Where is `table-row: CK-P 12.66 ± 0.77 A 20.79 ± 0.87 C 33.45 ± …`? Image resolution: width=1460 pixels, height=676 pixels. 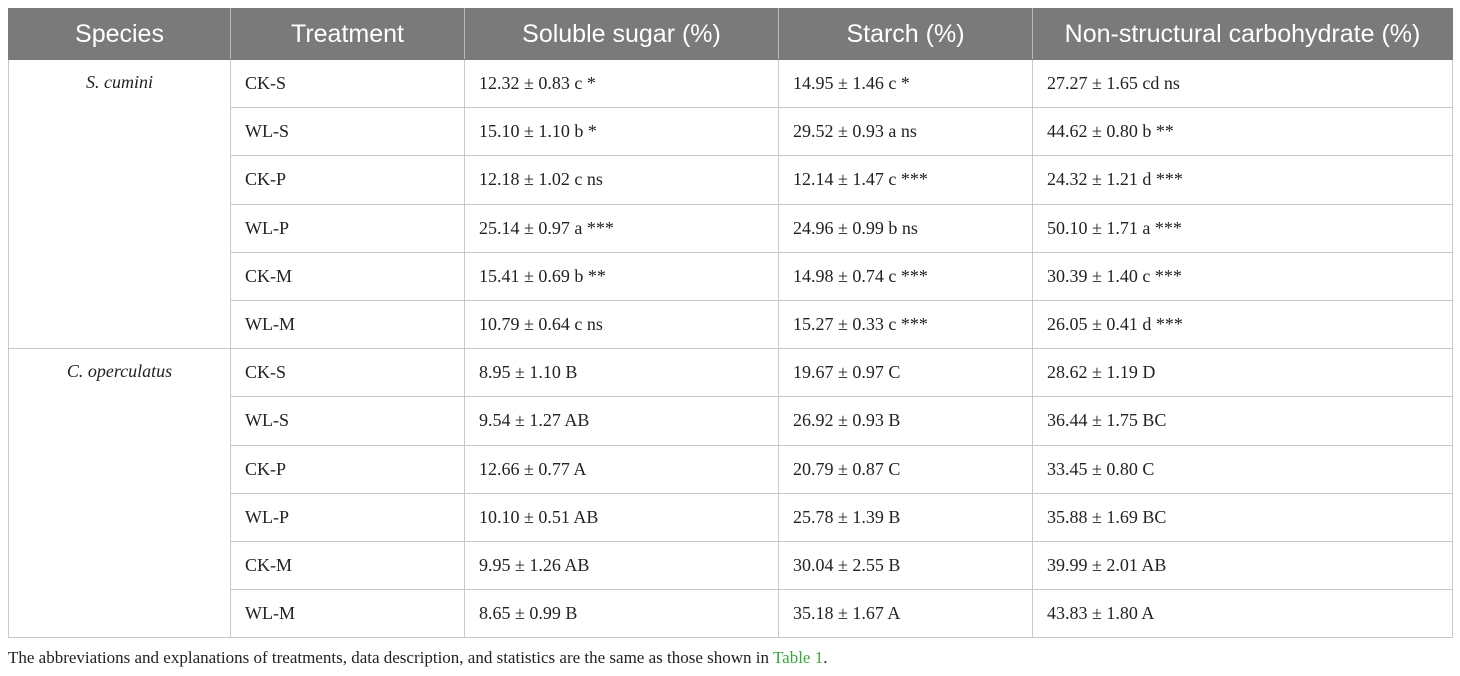
table-row: CK-P 12.66 ± 0.77 A 20.79 ± 0.87 C 33.45 ± … is located at coordinates (731, 469).